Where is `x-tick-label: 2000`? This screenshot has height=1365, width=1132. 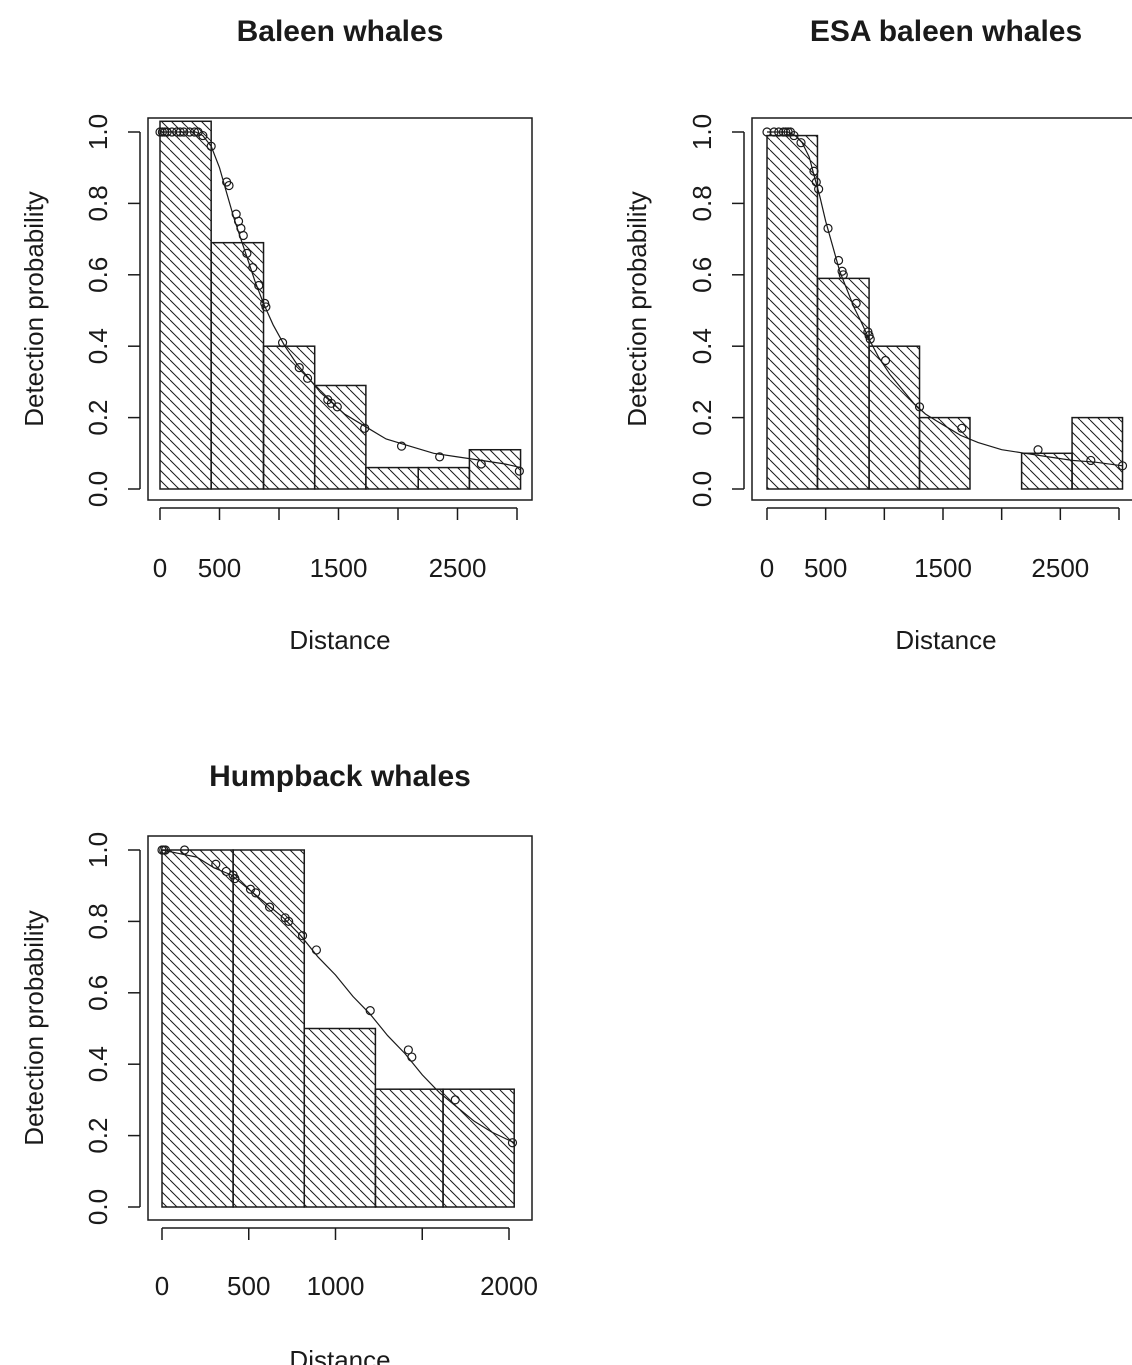
x-tick-label: 2000 is located at coordinates (509, 1286).